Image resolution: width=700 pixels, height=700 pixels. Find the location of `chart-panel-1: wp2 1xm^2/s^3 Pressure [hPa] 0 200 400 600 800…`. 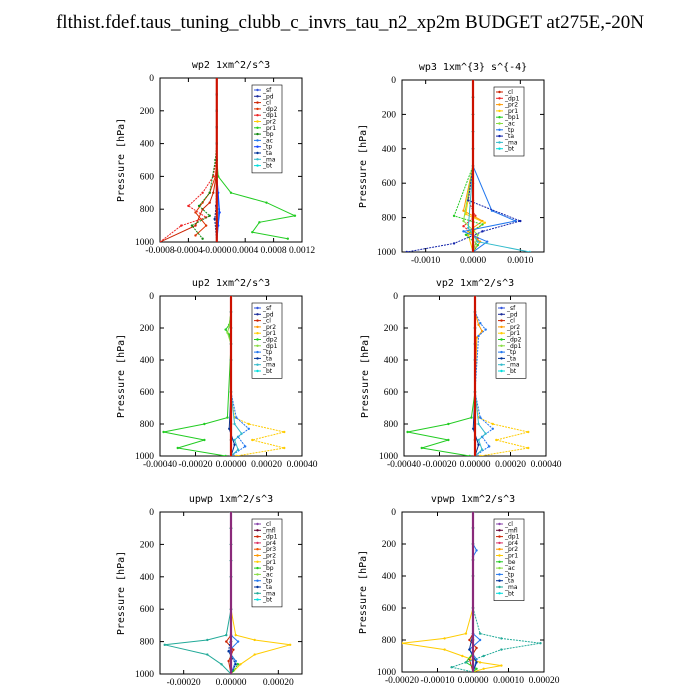

chart-panel-1: wp2 1xm^2/s^3 Pressure [hPa] 0 200 400 600 800… is located at coordinates (215, 158).